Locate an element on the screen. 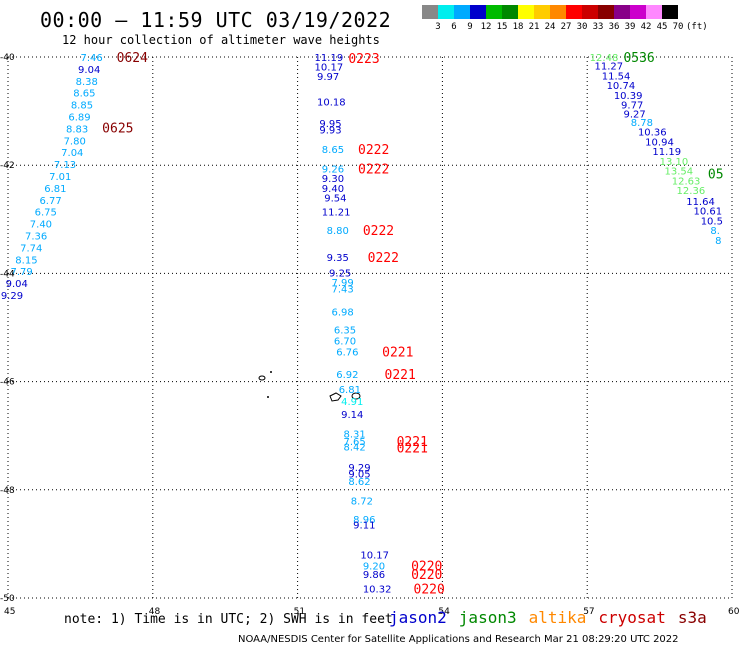 This screenshot has height=650, width=740. wave-height-label: 12.63 is located at coordinates (686, 181).